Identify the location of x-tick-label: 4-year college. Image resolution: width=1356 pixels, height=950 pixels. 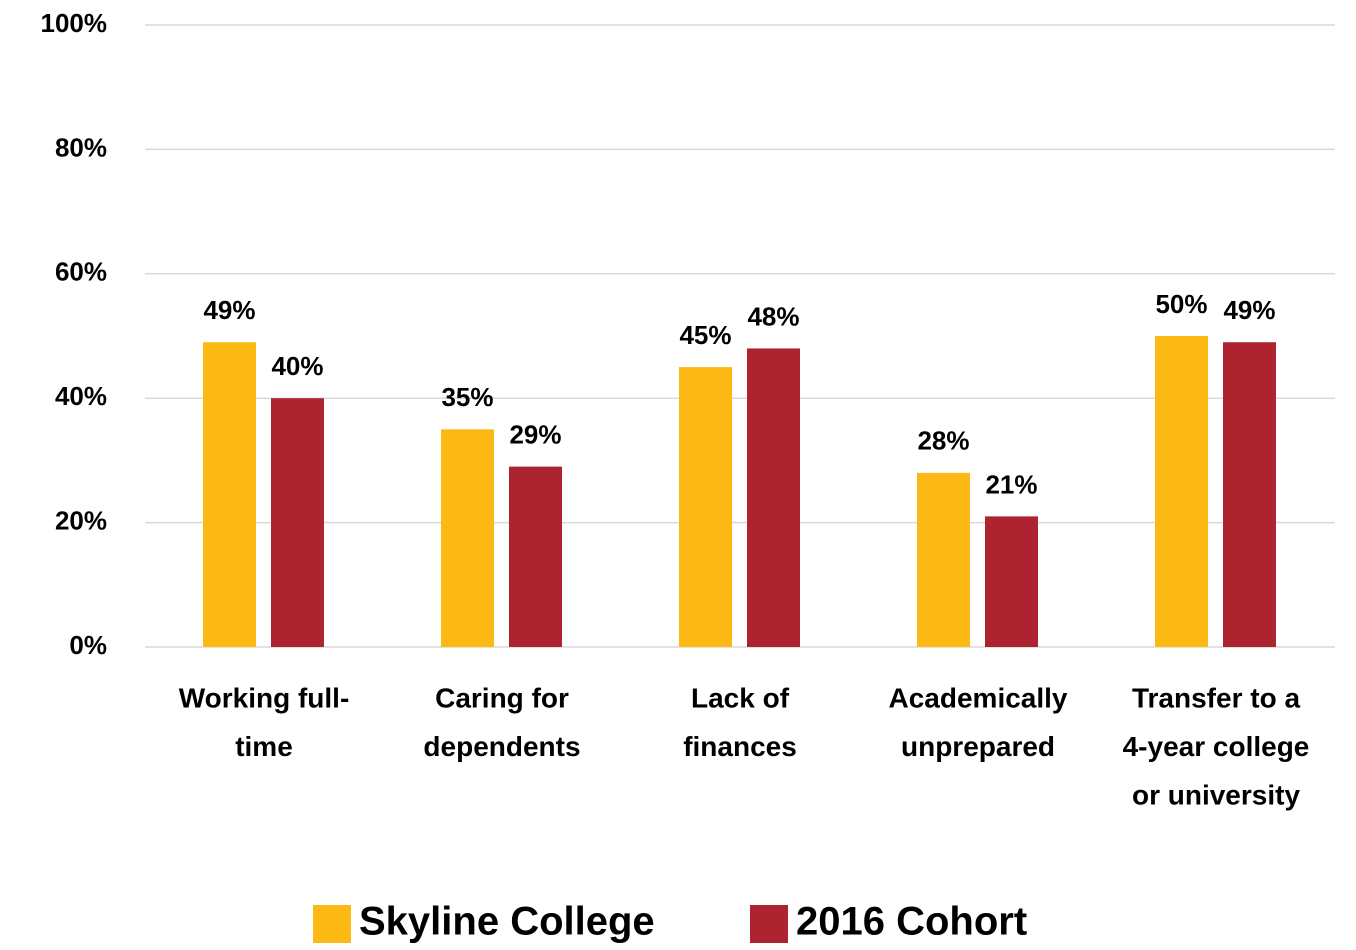
(1216, 746).